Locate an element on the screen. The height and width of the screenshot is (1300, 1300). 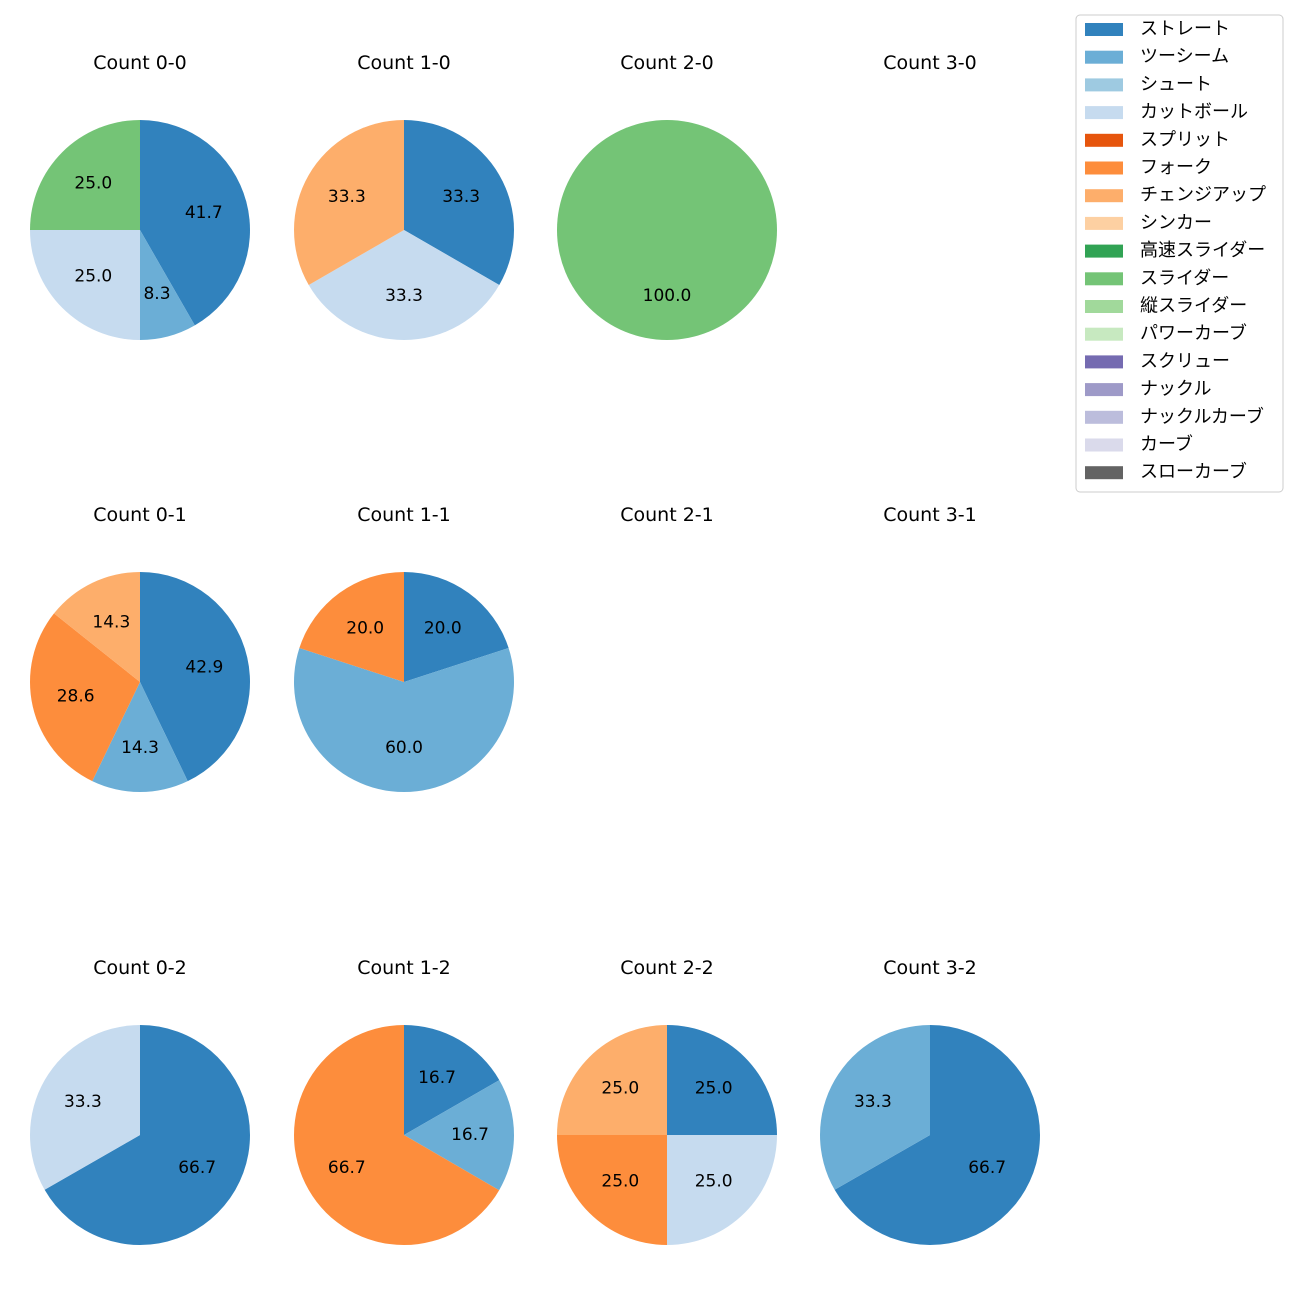
pie-count-0-2: Count 0-2 66.7 33.3 is located at coordinates (140, 1101).